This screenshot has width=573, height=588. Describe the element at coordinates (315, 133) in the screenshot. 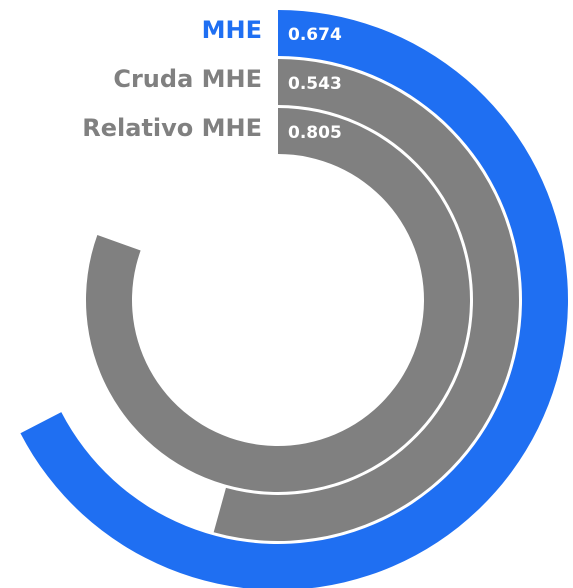

I see `value-label: 0.805` at that location.